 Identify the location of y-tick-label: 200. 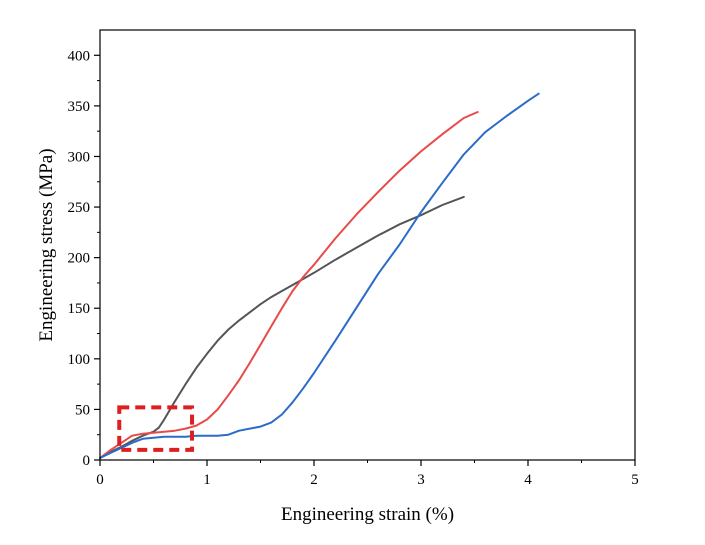
(79, 259).